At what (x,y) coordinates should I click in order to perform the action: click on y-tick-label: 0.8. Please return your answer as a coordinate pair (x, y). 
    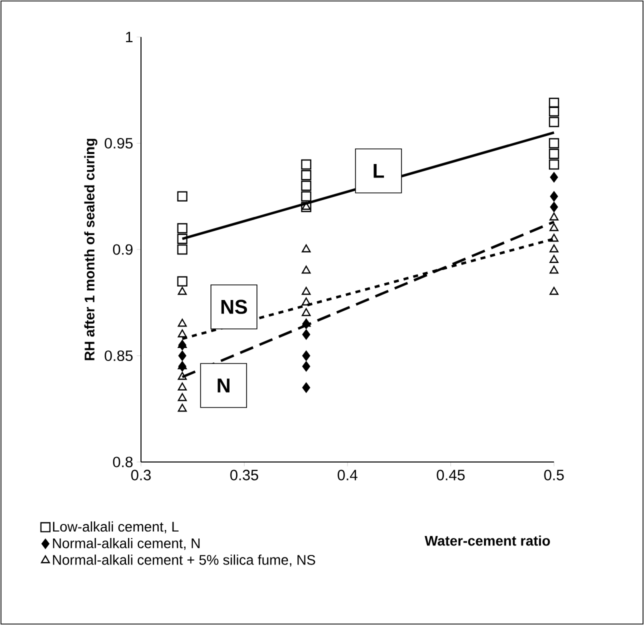
    Looking at the image, I should click on (123, 462).